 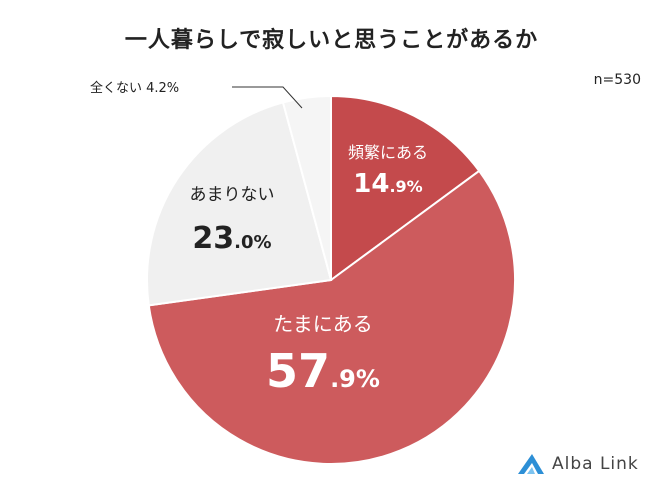 I want to click on label-frequent: 頻繁にある, so click(x=388, y=152).